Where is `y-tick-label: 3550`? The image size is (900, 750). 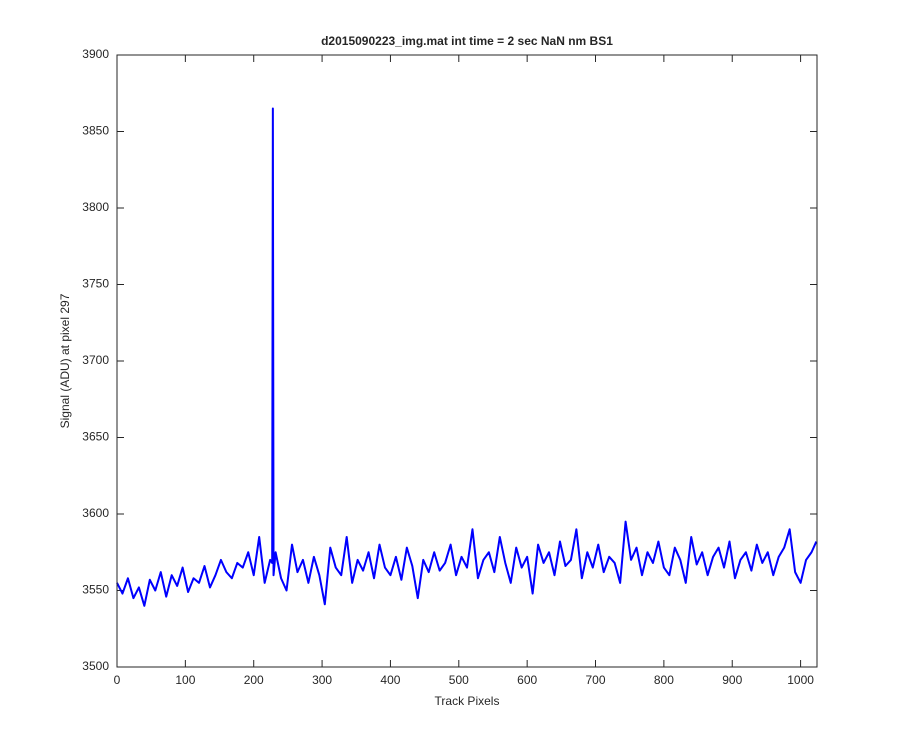 y-tick-label: 3550 is located at coordinates (95, 590).